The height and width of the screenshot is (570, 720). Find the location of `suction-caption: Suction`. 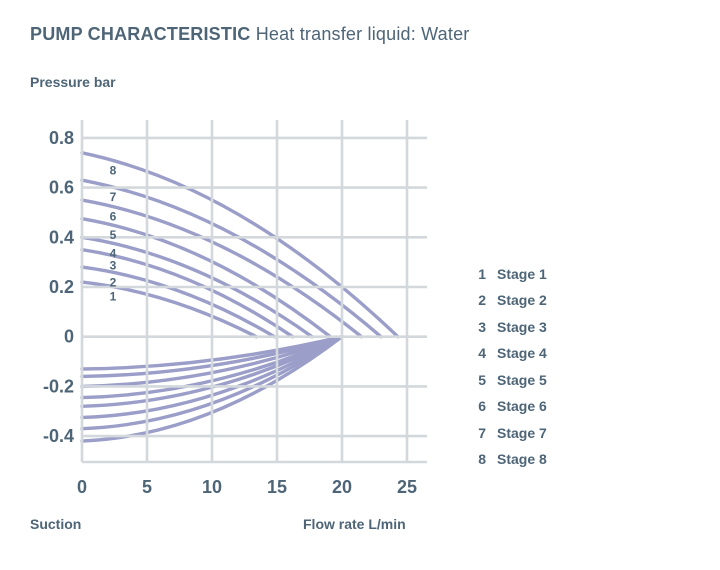

suction-caption: Suction is located at coordinates (56, 524).